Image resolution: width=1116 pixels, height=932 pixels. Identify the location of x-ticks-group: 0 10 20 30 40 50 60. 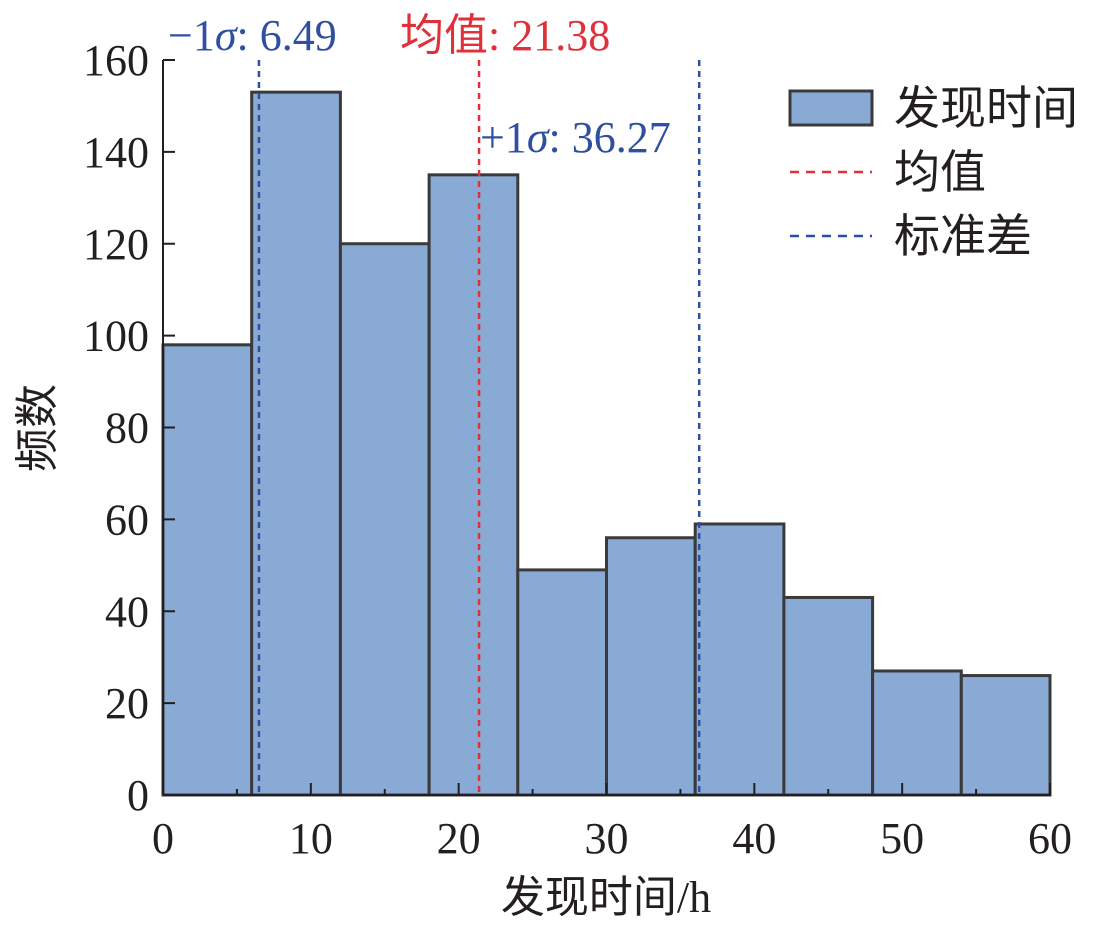
(612, 823).